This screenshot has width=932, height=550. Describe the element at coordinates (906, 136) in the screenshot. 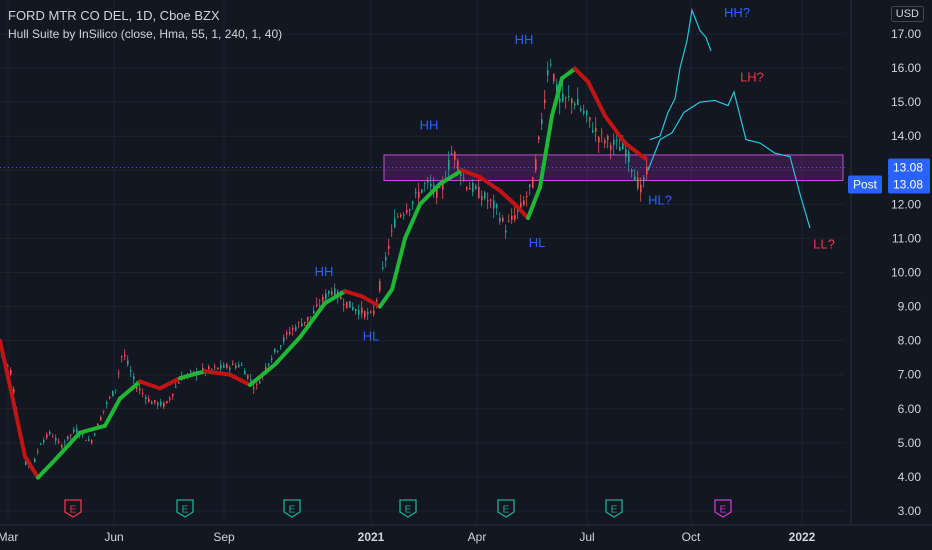

I see `y-tick-label: 14.00` at that location.